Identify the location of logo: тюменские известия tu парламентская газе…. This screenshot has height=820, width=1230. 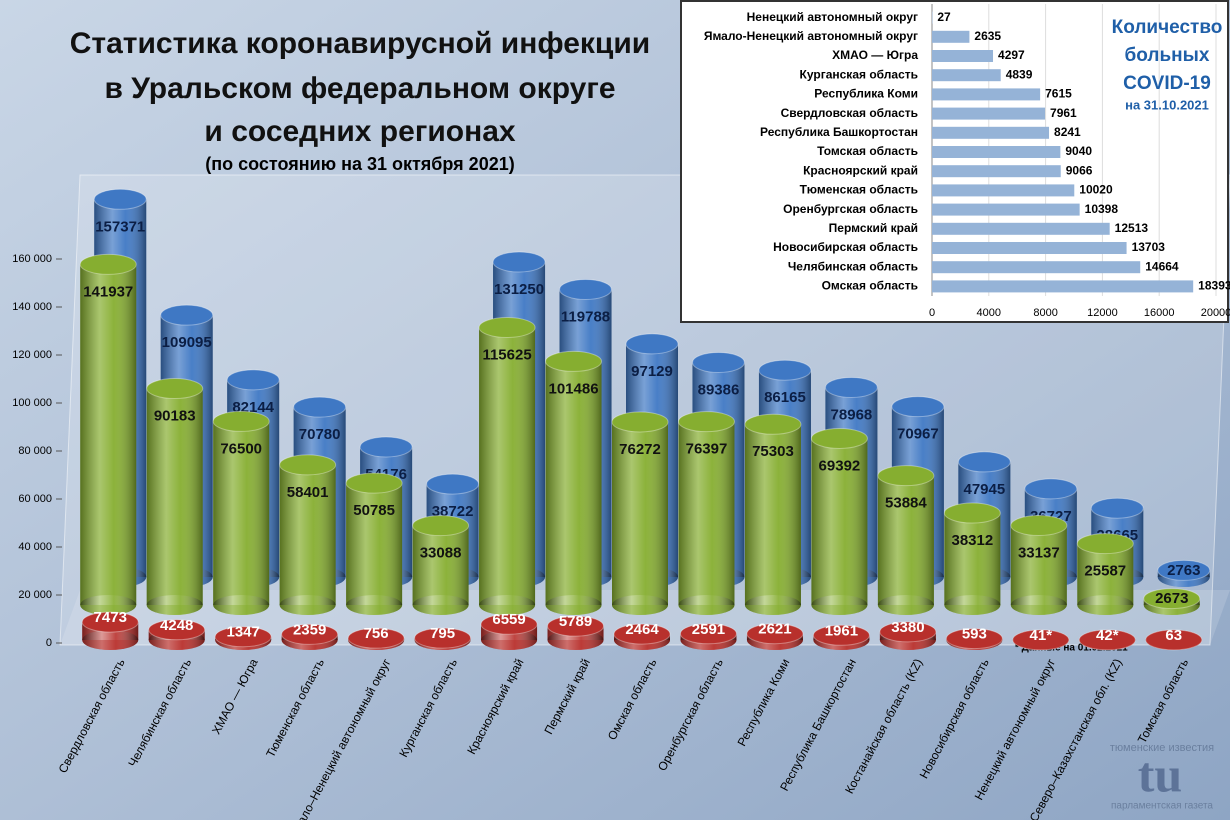
(1162, 777).